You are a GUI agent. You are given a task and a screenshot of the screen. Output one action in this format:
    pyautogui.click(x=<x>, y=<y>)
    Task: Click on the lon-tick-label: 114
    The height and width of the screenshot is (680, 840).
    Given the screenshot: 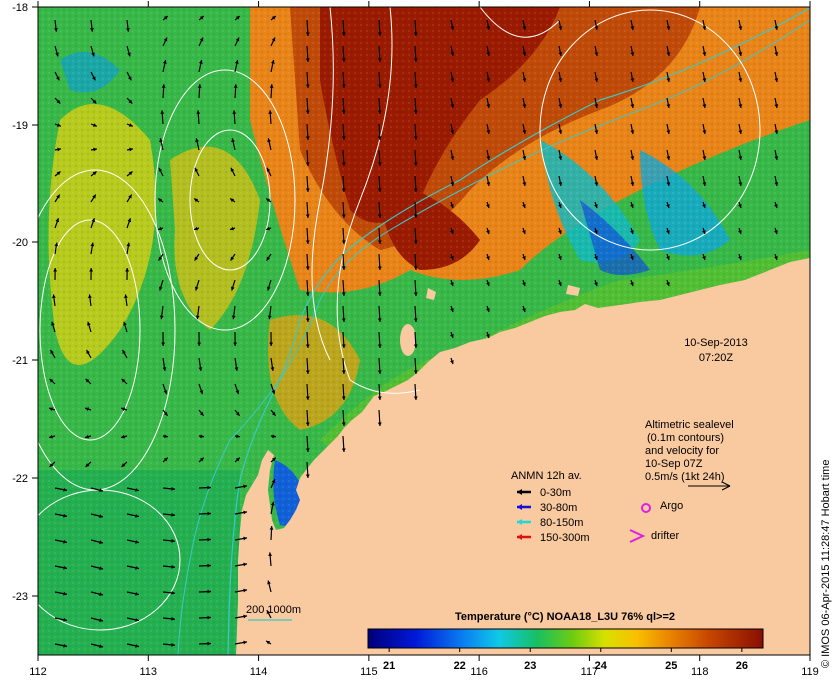 What is the action you would take?
    pyautogui.click(x=259, y=672)
    